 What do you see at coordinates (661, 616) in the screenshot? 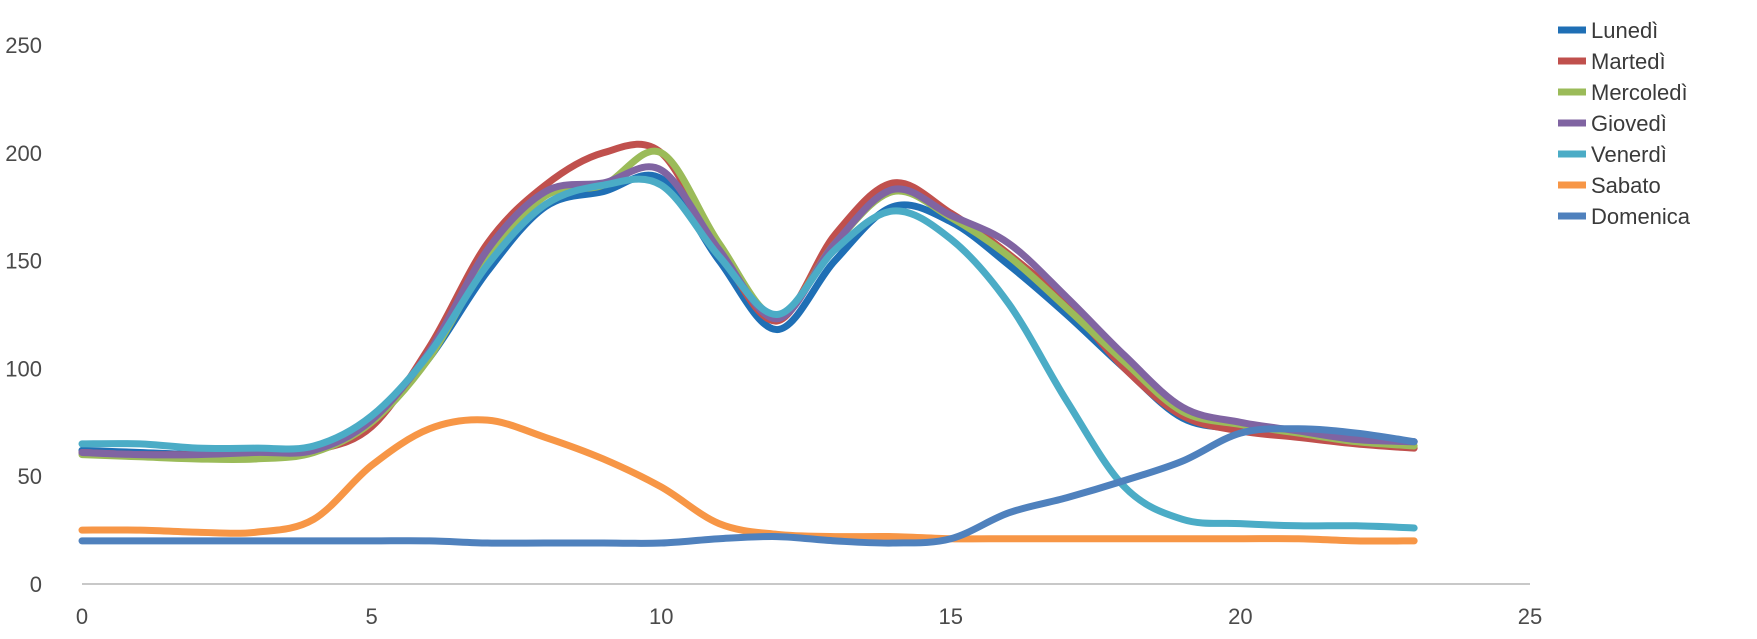
I see `x-tick-label: 10` at bounding box center [661, 616].